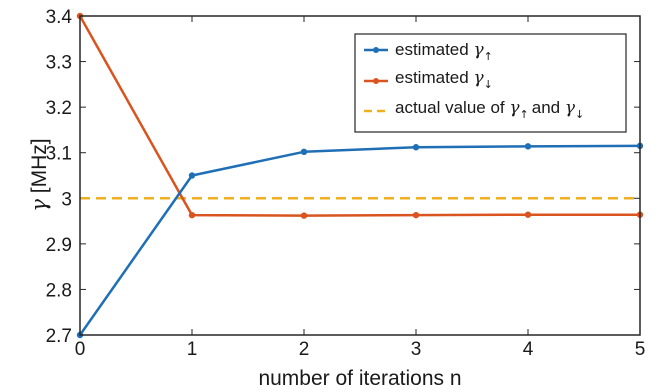 Image resolution: width=665 pixels, height=392 pixels. What do you see at coordinates (416, 349) in the screenshot?
I see `x-tick-label: 3` at bounding box center [416, 349].